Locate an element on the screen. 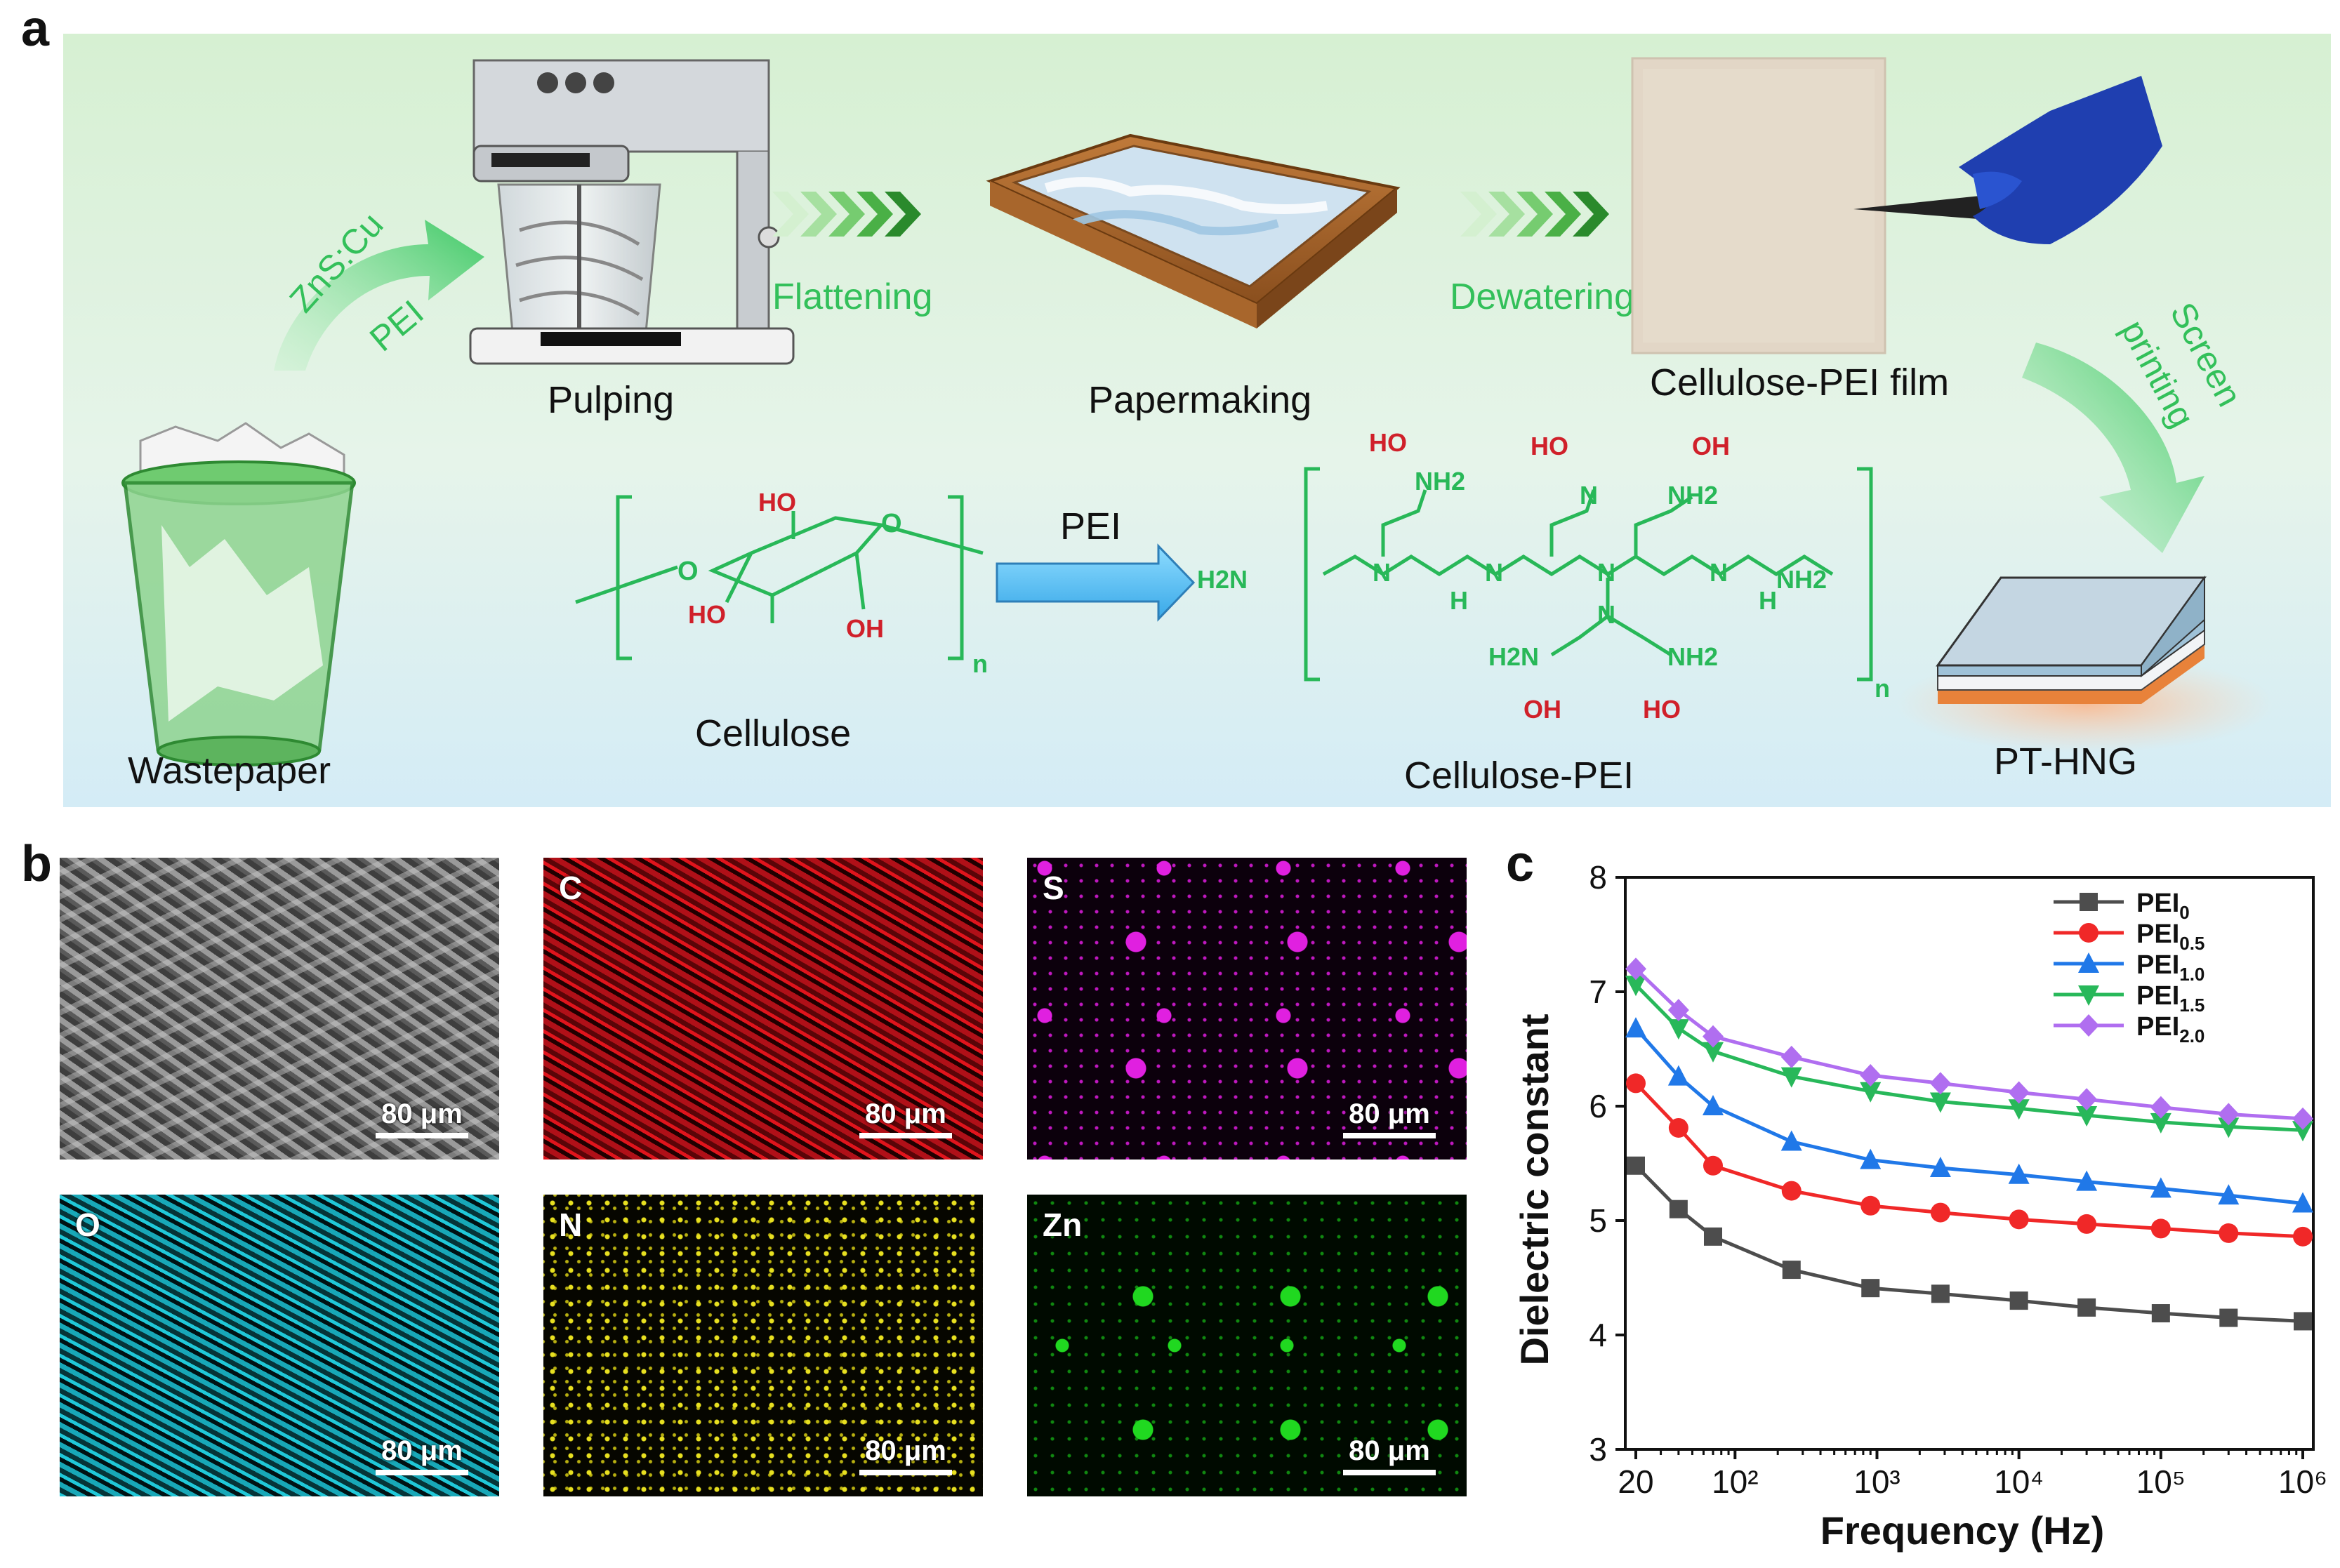 The image size is (2340, 1568). map-element-c: C is located at coordinates (571, 888).